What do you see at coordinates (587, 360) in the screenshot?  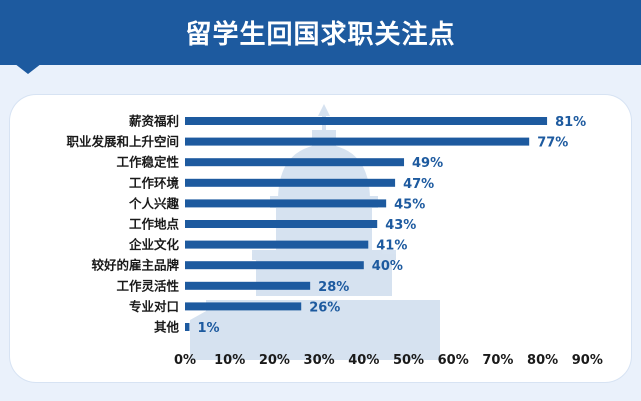 I see `x-tick-label: 90%` at bounding box center [587, 360].